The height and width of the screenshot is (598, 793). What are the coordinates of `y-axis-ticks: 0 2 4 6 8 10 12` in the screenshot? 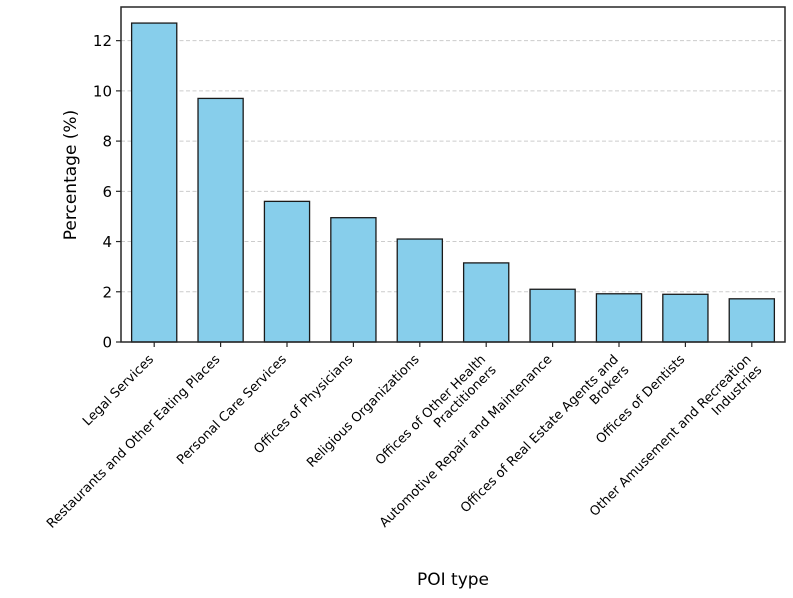 It's located at (107, 192).